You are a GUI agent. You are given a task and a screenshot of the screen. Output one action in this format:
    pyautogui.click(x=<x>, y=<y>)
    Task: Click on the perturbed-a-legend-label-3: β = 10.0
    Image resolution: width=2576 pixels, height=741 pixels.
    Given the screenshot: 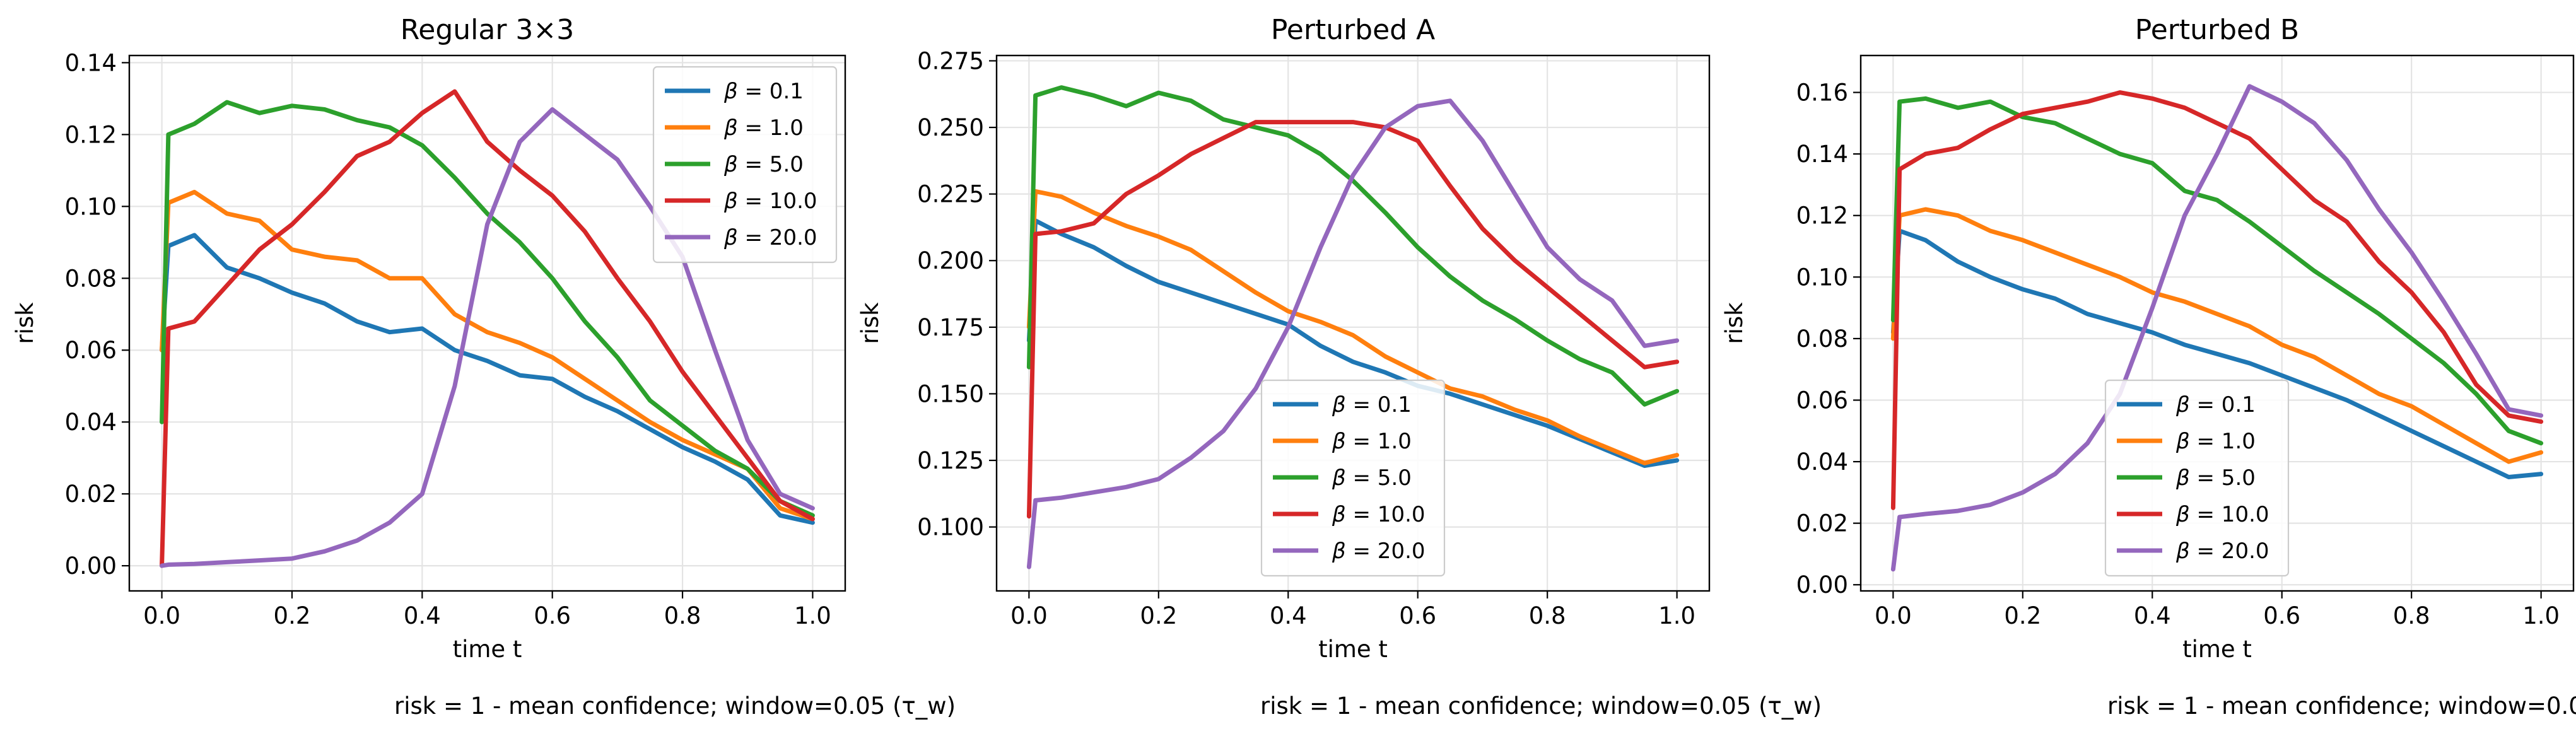 What is the action you would take?
    pyautogui.click(x=1379, y=514)
    